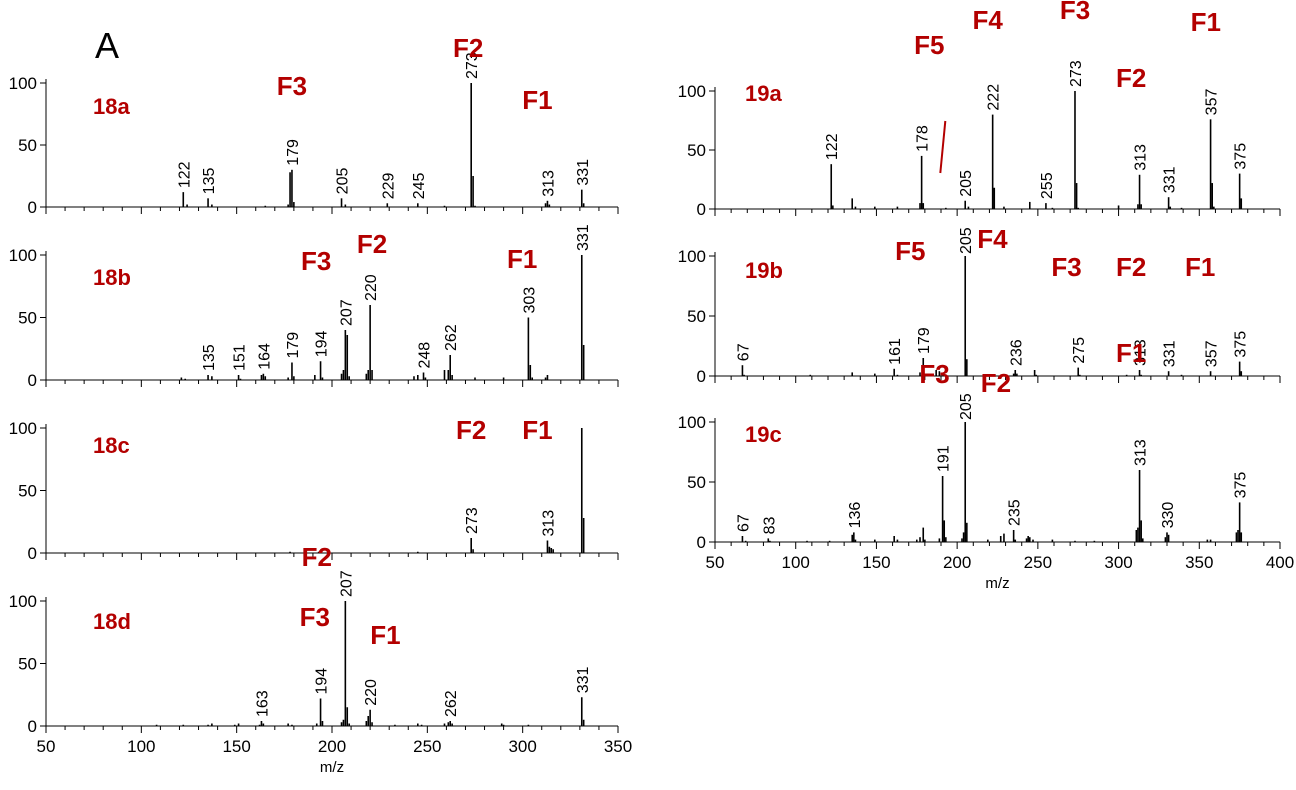  I want to click on panel-label: 18d, so click(112, 621).